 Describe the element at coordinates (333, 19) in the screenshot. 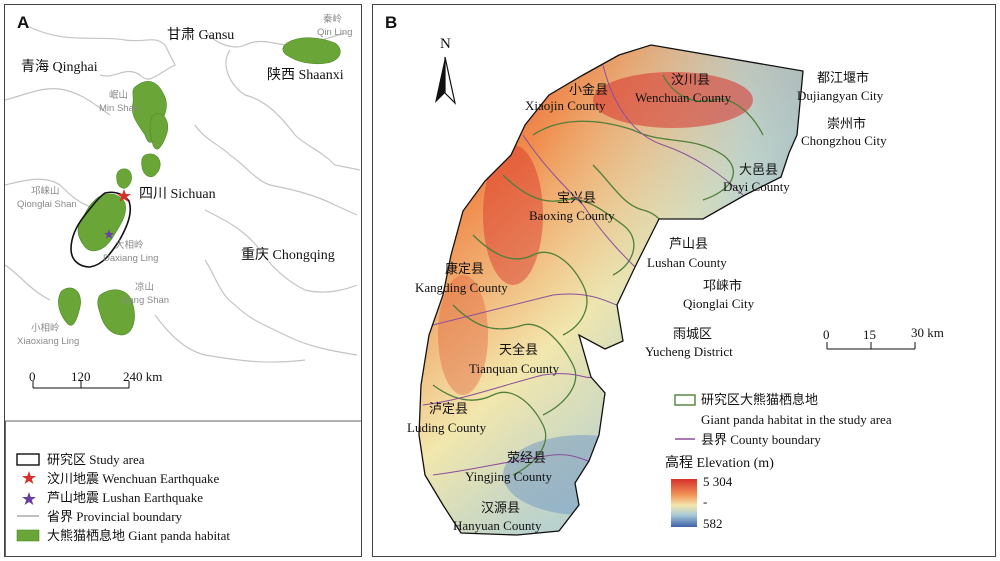

I see `label-qinling-cn: 秦岭` at that location.